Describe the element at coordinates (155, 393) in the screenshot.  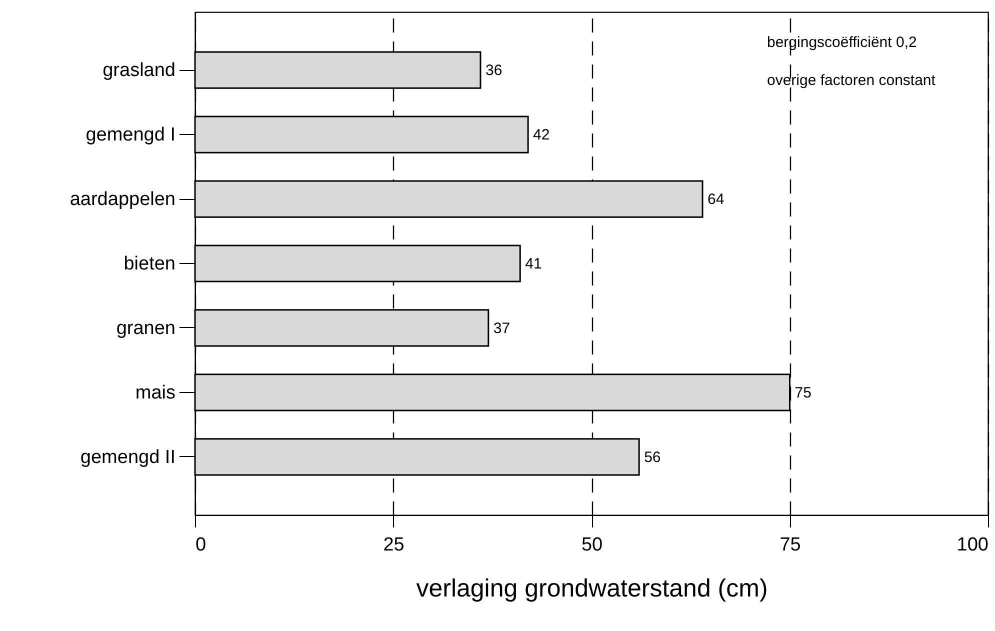
I see `y-tick-label: mais` at that location.